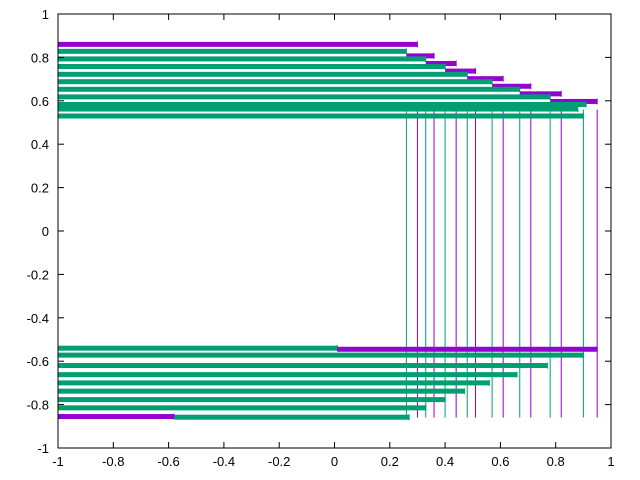  I want to click on y-tick-label: -0.4, so click(38, 318).